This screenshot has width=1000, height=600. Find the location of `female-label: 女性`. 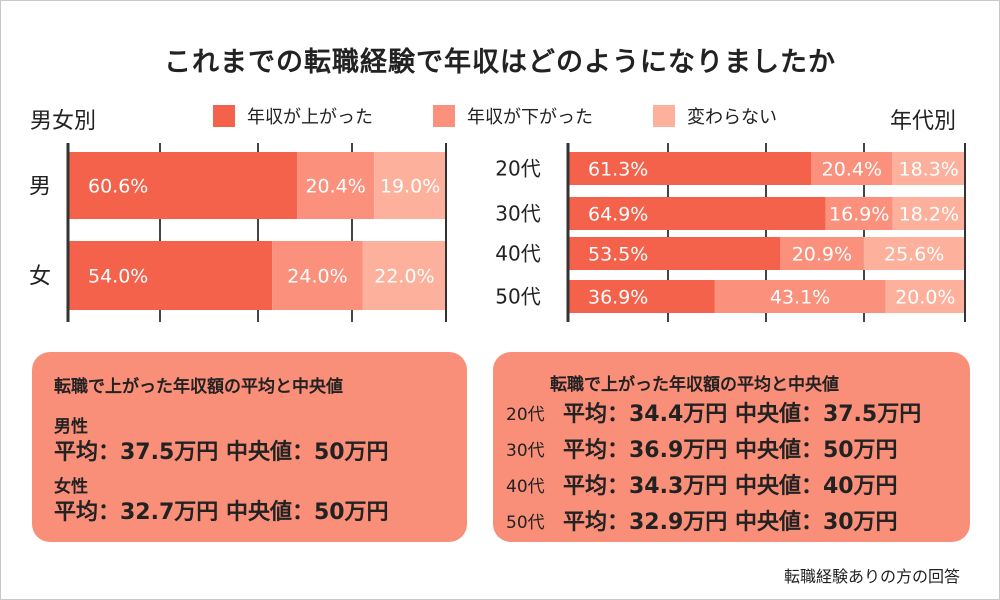

female-label: 女性 is located at coordinates (71, 487).